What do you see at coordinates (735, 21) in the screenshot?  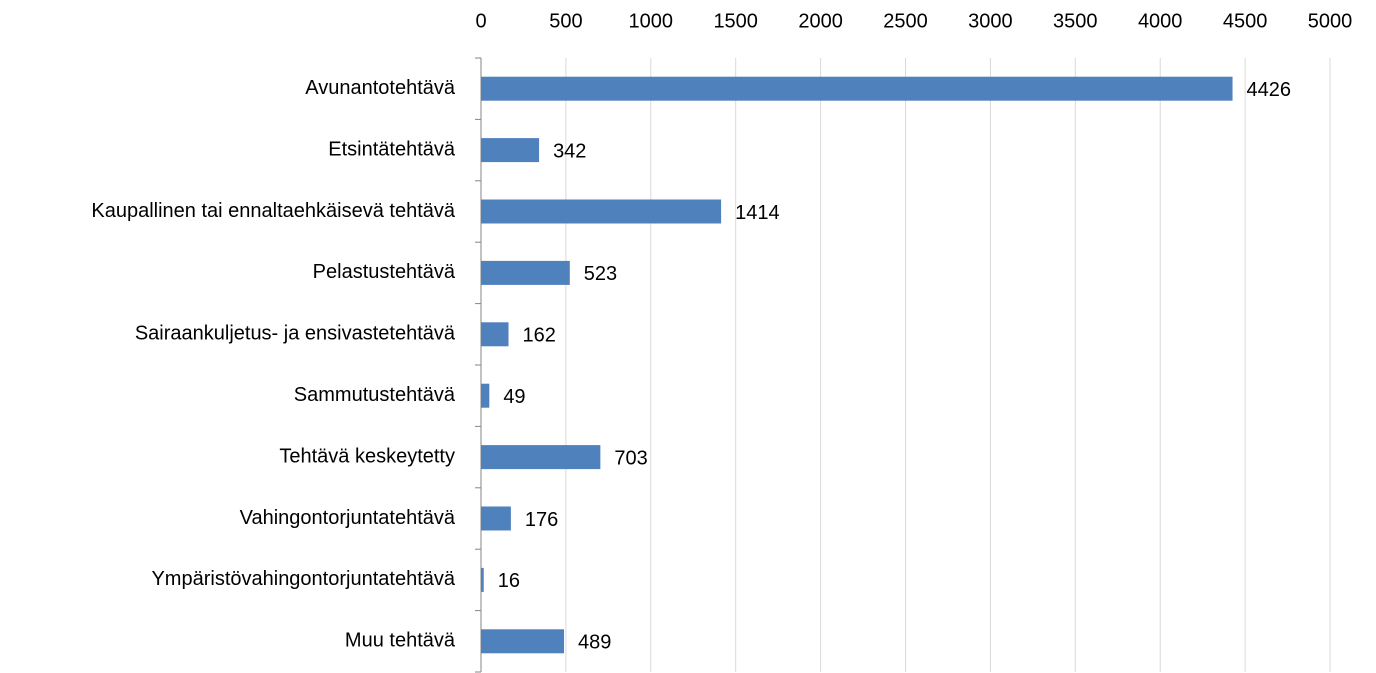 I see `x-tick-label: 1500` at bounding box center [735, 21].